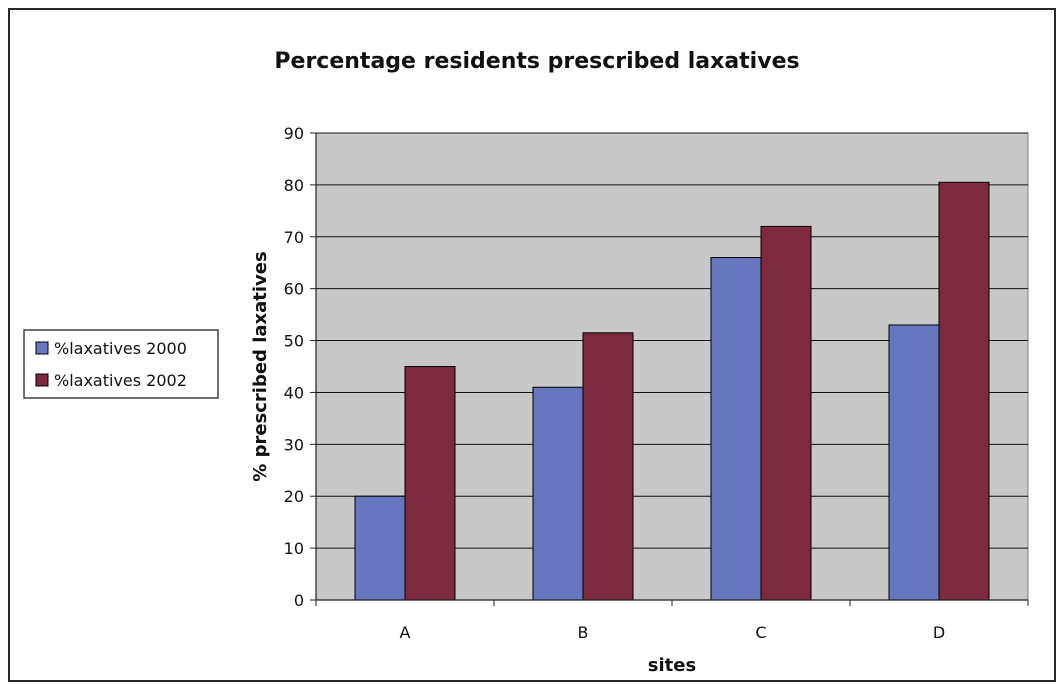 This screenshot has width=1060, height=684. Describe the element at coordinates (939, 632) in the screenshot. I see `x-tick-label-d: D` at that location.